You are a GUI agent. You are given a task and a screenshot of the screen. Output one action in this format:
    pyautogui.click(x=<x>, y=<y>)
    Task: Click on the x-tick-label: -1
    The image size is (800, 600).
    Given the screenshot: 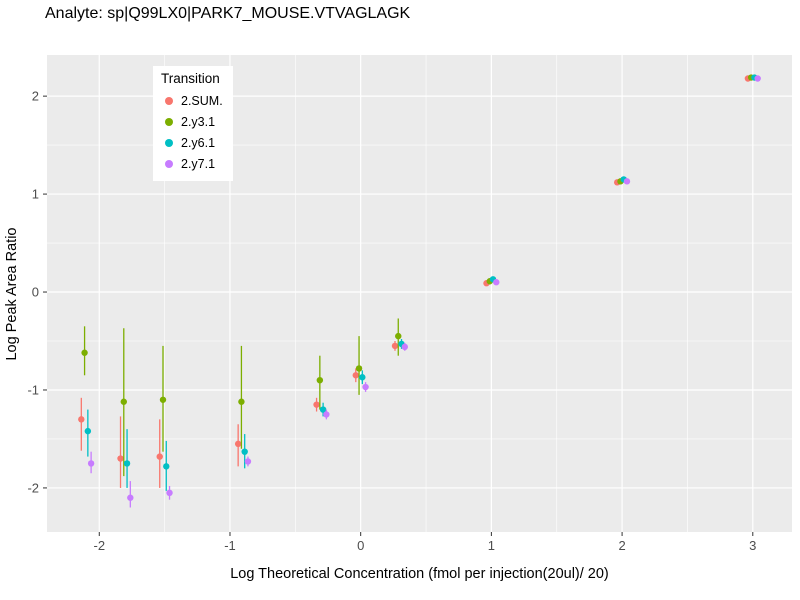 What is the action you would take?
    pyautogui.click(x=230, y=545)
    